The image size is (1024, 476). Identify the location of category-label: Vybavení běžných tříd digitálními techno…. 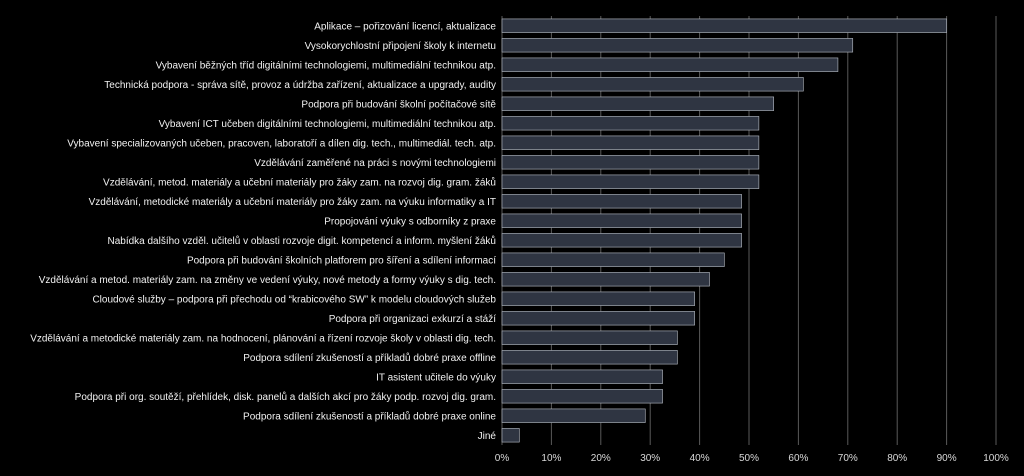
(326, 65).